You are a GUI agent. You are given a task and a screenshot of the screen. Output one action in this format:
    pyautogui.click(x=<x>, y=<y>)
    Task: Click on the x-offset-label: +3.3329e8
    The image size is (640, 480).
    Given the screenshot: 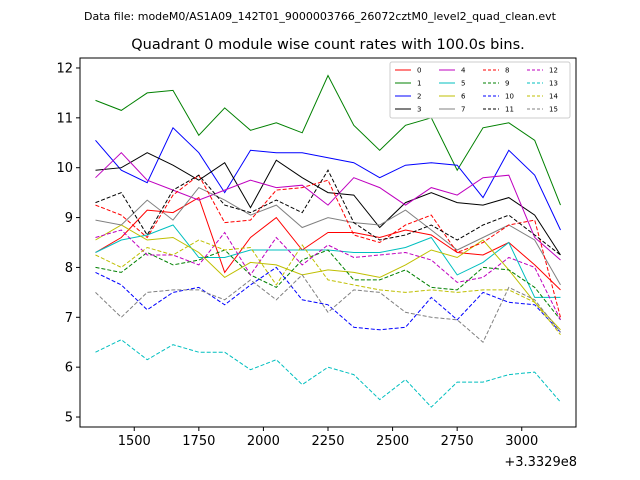 What is the action you would take?
    pyautogui.click(x=540, y=462)
    